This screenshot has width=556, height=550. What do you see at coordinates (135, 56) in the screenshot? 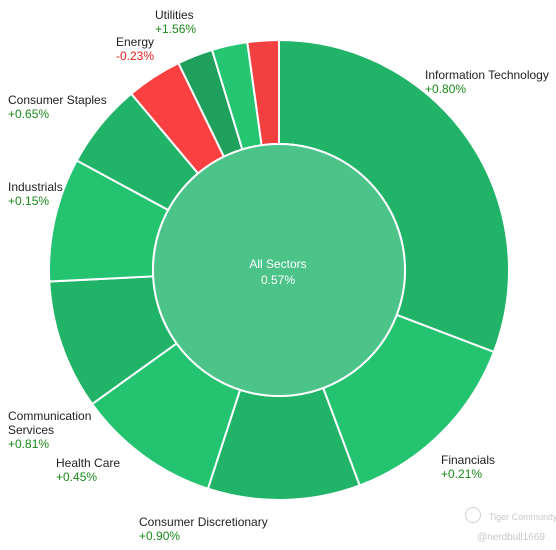
I see `value-energy: -0.23%` at bounding box center [135, 56].